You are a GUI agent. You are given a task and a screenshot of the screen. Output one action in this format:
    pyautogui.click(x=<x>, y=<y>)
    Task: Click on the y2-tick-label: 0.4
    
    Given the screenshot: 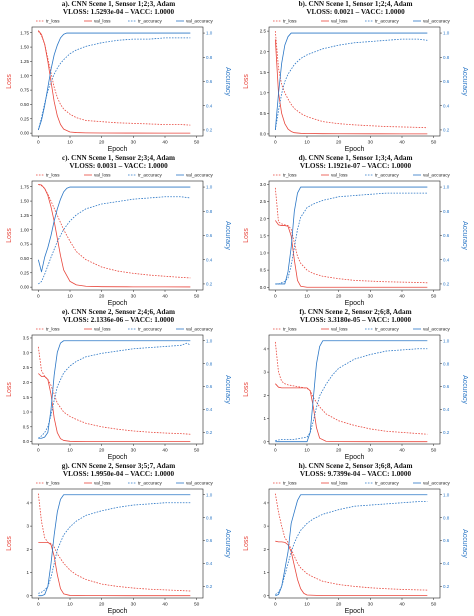 What is the action you would take?
    pyautogui.click(x=446, y=259)
    